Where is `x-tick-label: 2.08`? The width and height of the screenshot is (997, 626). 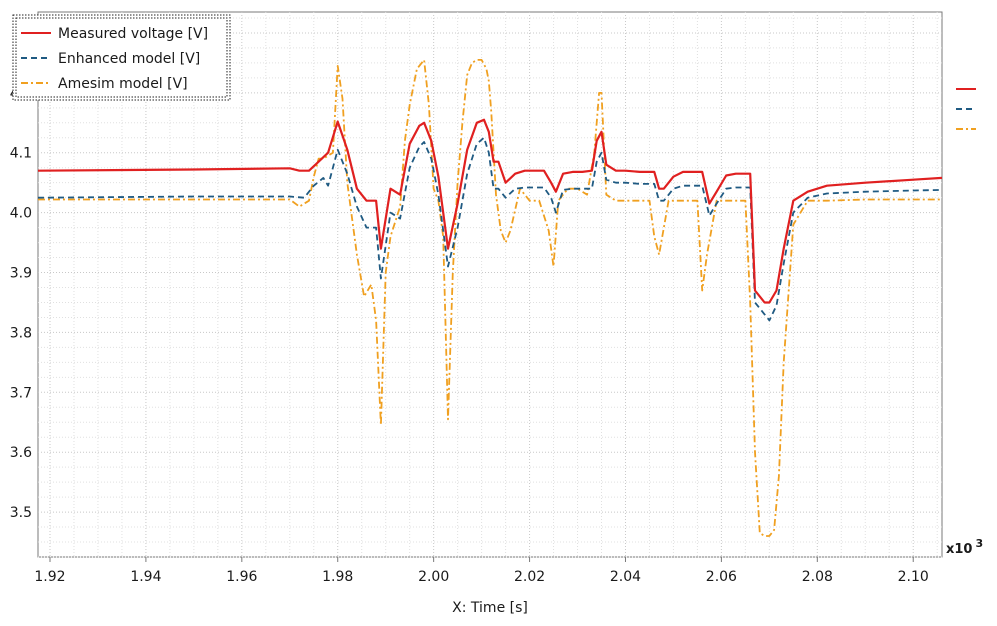 x-tick-label: 2.08 is located at coordinates (817, 577).